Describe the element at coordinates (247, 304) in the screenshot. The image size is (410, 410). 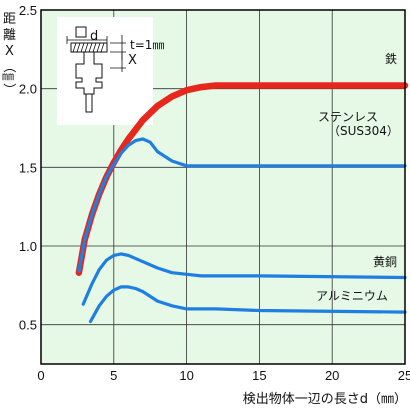
I see `series-line-aluminum` at that location.